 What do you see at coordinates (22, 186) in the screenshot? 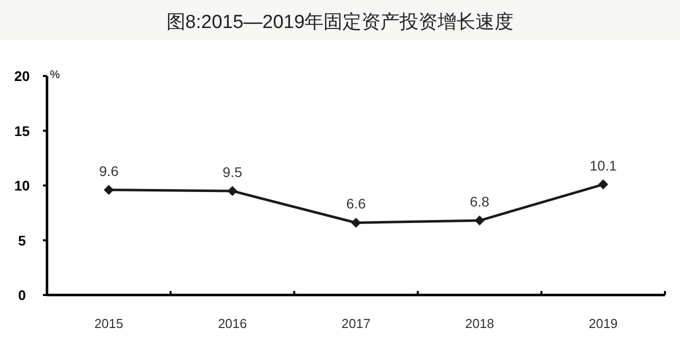
I see `y-tick-label: 10` at bounding box center [22, 186].